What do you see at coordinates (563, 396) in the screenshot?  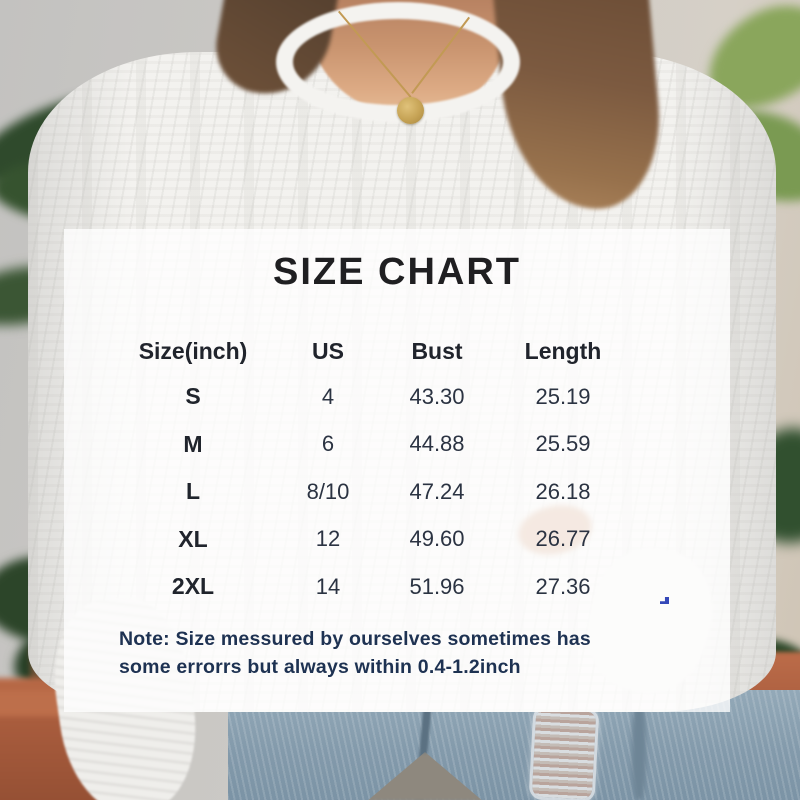 I see `table-cell-length: 25.19` at bounding box center [563, 396].